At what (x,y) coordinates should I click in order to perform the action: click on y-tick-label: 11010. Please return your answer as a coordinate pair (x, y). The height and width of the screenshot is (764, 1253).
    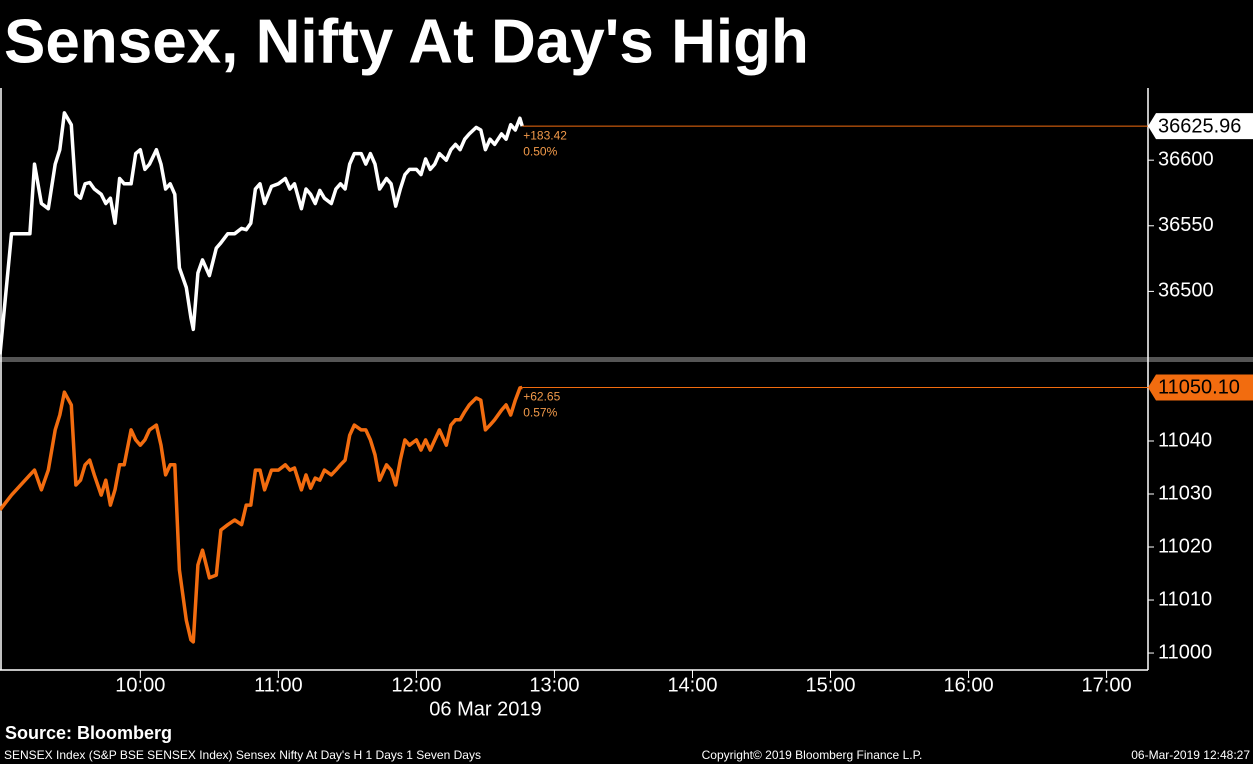
    Looking at the image, I should click on (1185, 599).